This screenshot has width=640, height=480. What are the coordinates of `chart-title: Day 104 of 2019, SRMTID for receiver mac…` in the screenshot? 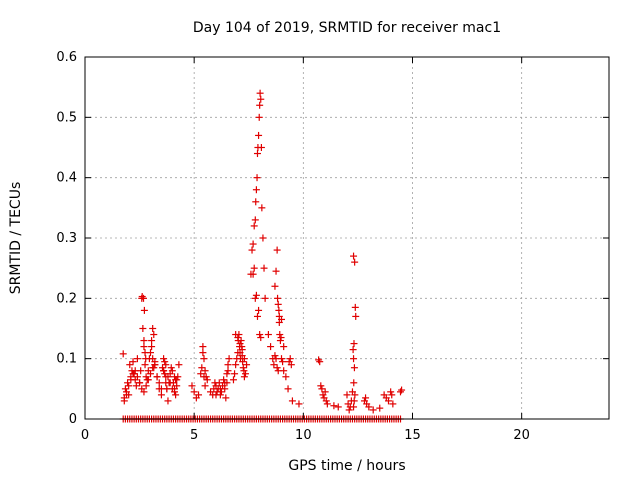 It's located at (347, 28).